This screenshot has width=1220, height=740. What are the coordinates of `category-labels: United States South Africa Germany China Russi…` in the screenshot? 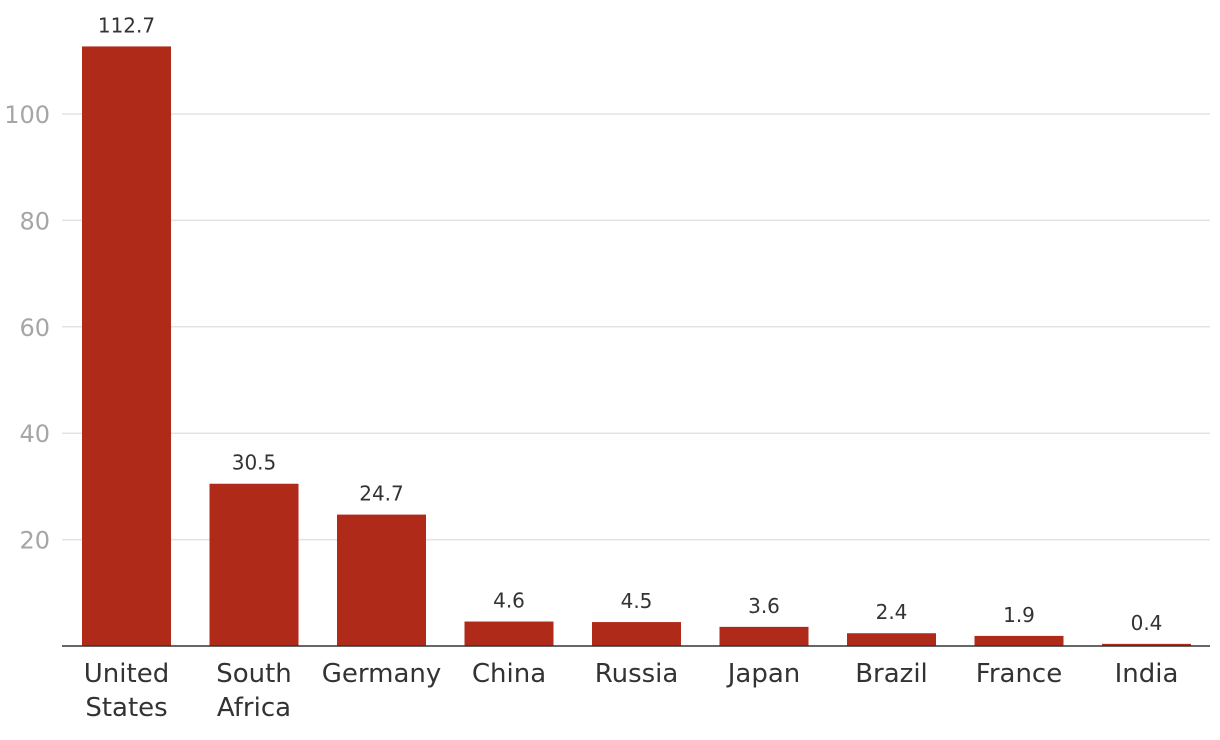 It's located at (631, 691).